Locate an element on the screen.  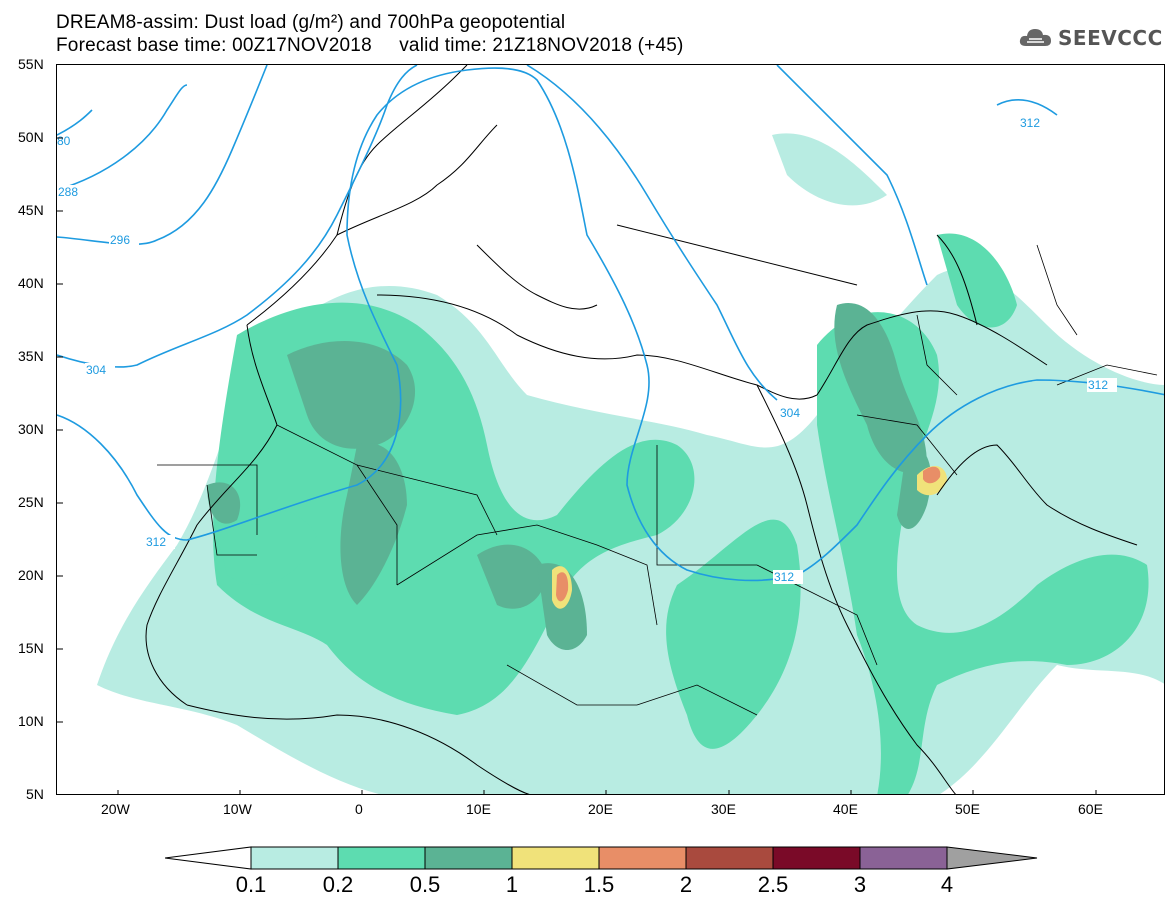
colorbar-tick-3: 3 is located at coordinates (860, 884).